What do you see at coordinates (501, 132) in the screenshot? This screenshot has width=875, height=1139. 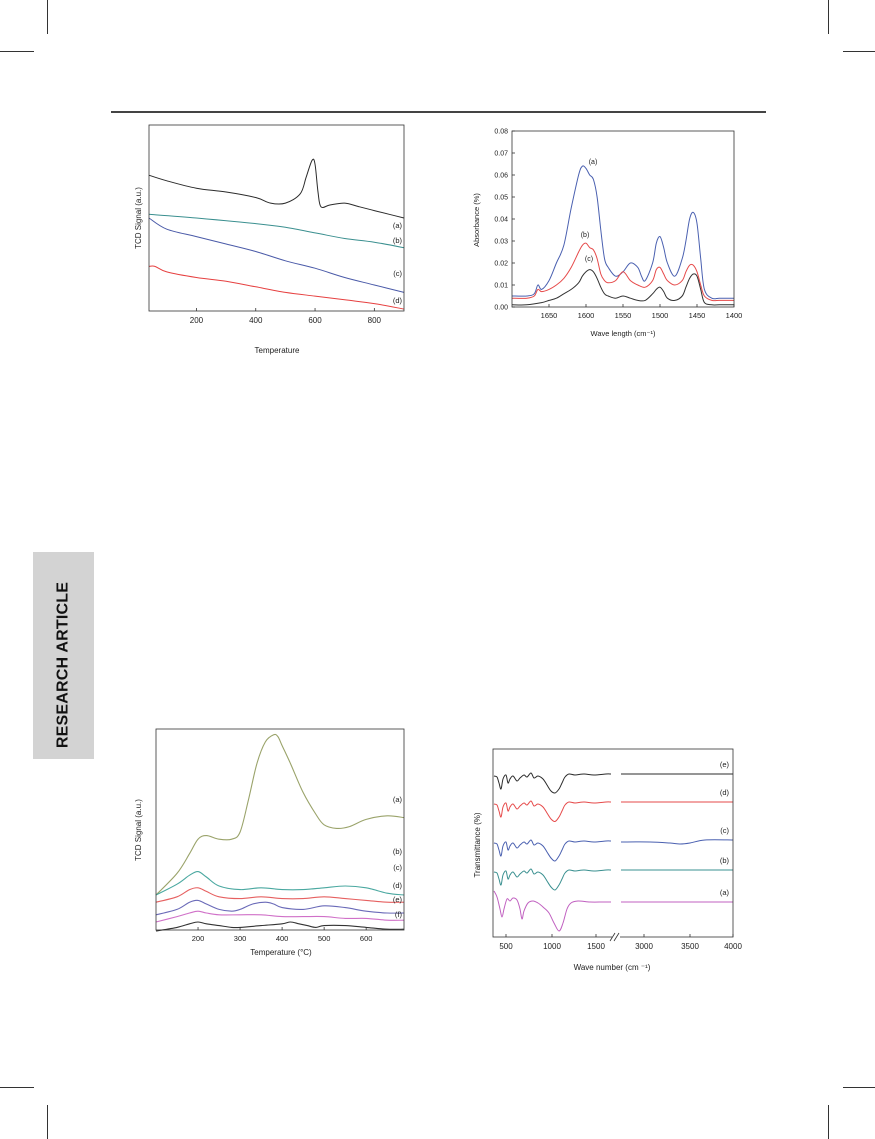 I see `y-tick-label: 0.08` at bounding box center [501, 132].